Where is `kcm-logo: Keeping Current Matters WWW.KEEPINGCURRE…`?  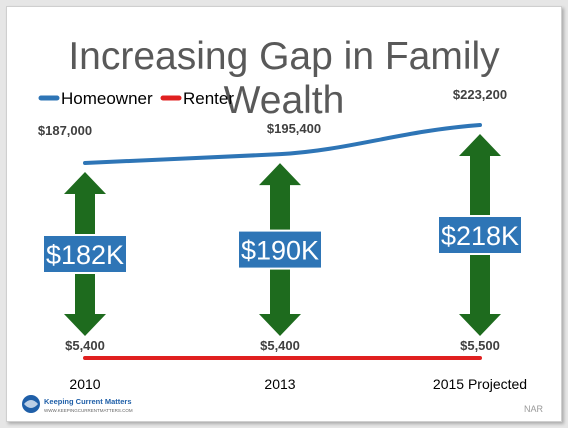
kcm-logo: Keeping Current Matters WWW.KEEPINGCURRE… is located at coordinates (77, 404).